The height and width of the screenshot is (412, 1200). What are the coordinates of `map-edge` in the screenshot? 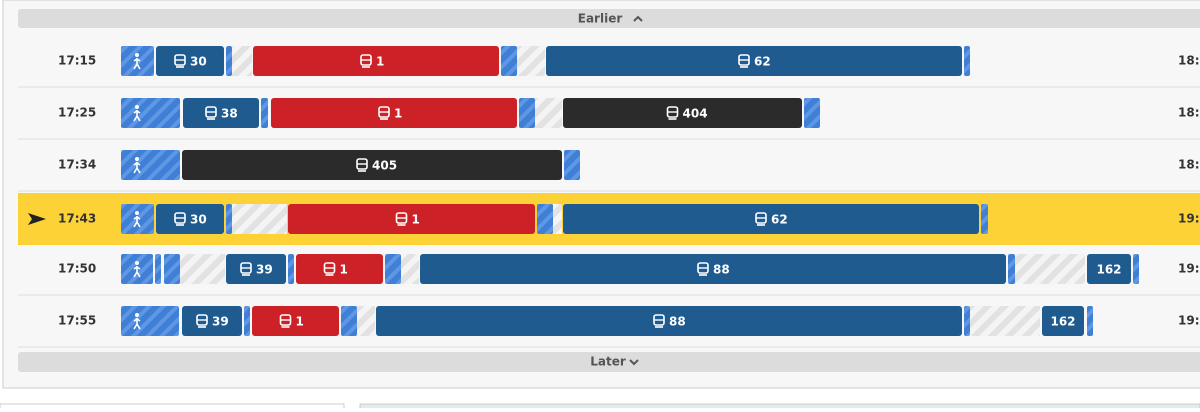 It's located at (779, 407).